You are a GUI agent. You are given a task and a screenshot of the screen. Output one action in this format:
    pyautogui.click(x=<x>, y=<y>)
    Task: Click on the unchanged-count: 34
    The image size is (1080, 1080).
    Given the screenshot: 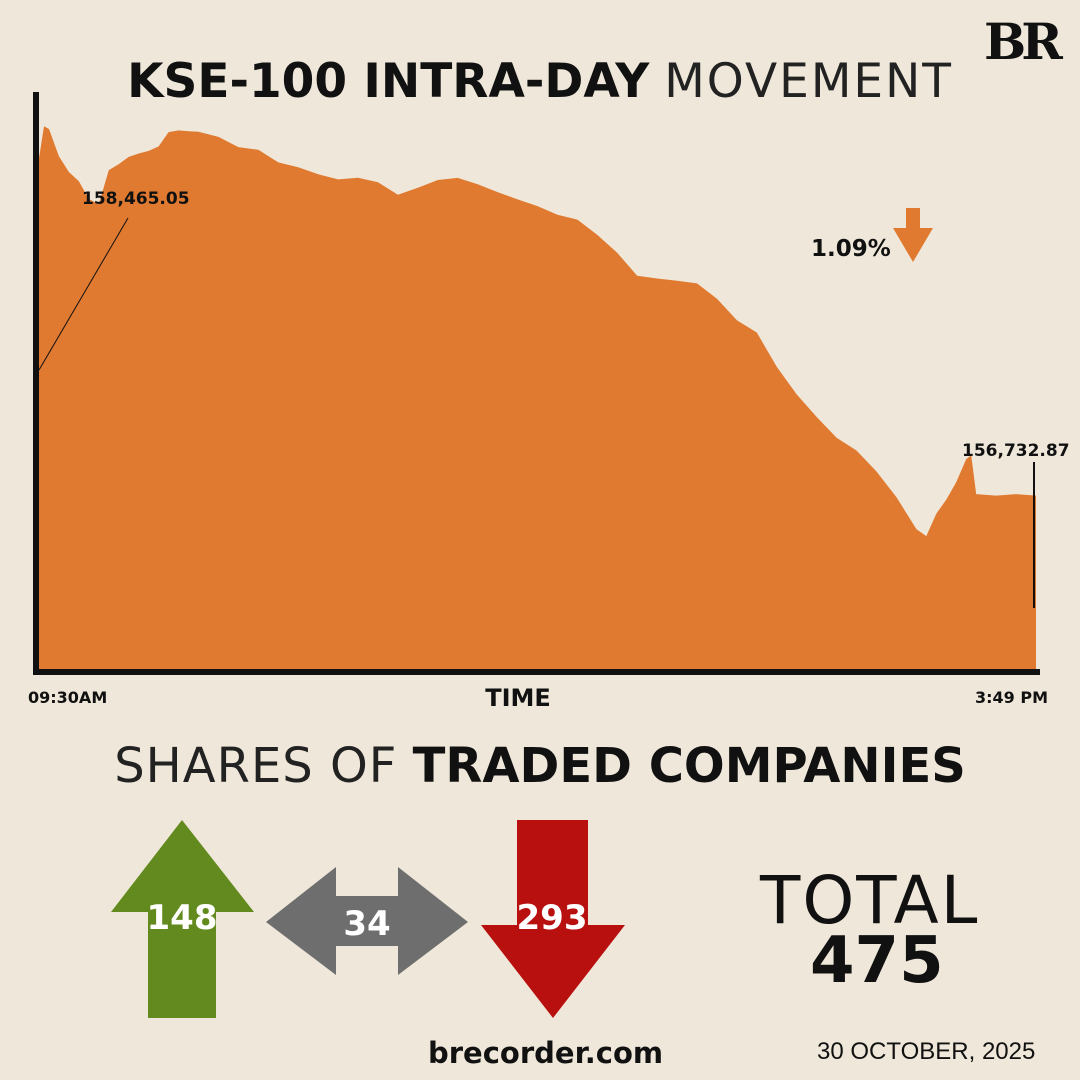 What is the action you would take?
    pyautogui.click(x=367, y=924)
    